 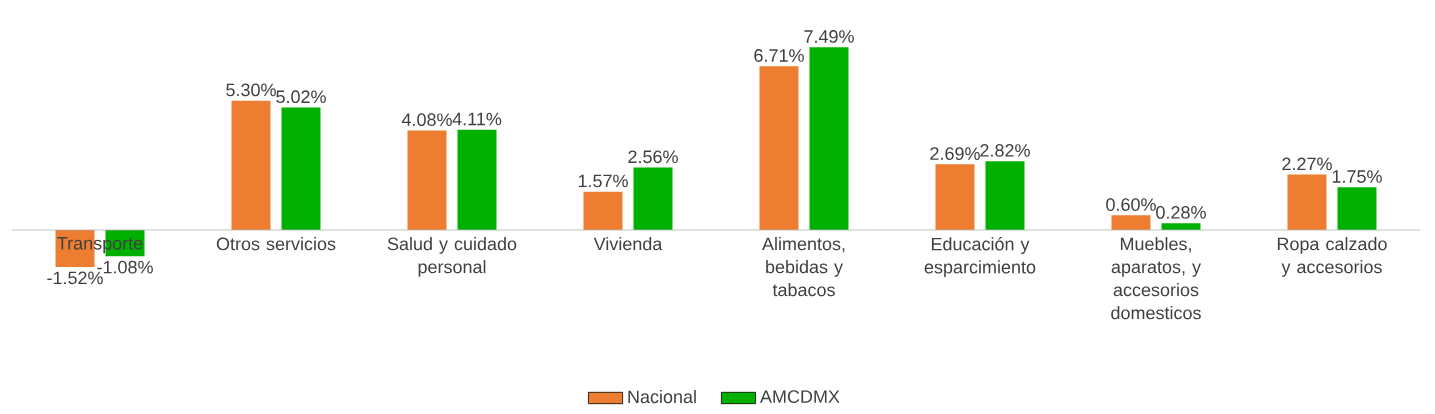 I want to click on data-label: 5.30%, so click(x=251, y=90).